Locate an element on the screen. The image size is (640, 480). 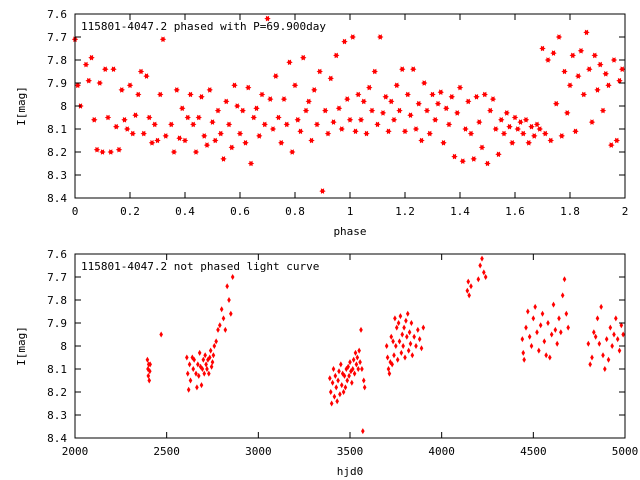
unphased-y-tick-label: 8.4 is located at coordinates (57, 438).